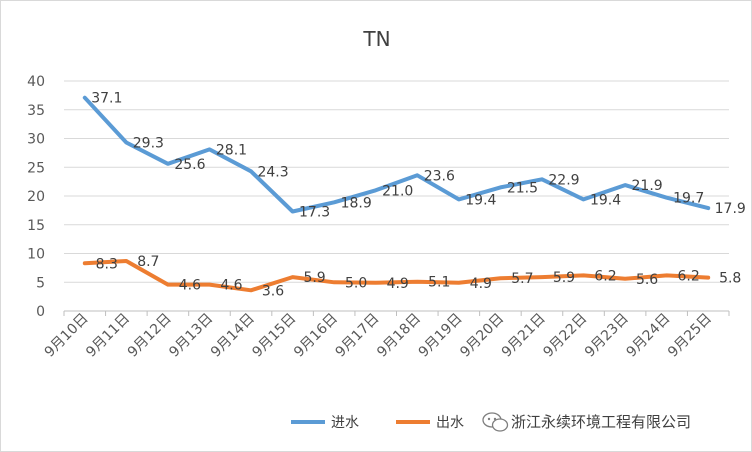  What do you see at coordinates (231, 150) in the screenshot?
I see `data-label: 28.1` at bounding box center [231, 150].